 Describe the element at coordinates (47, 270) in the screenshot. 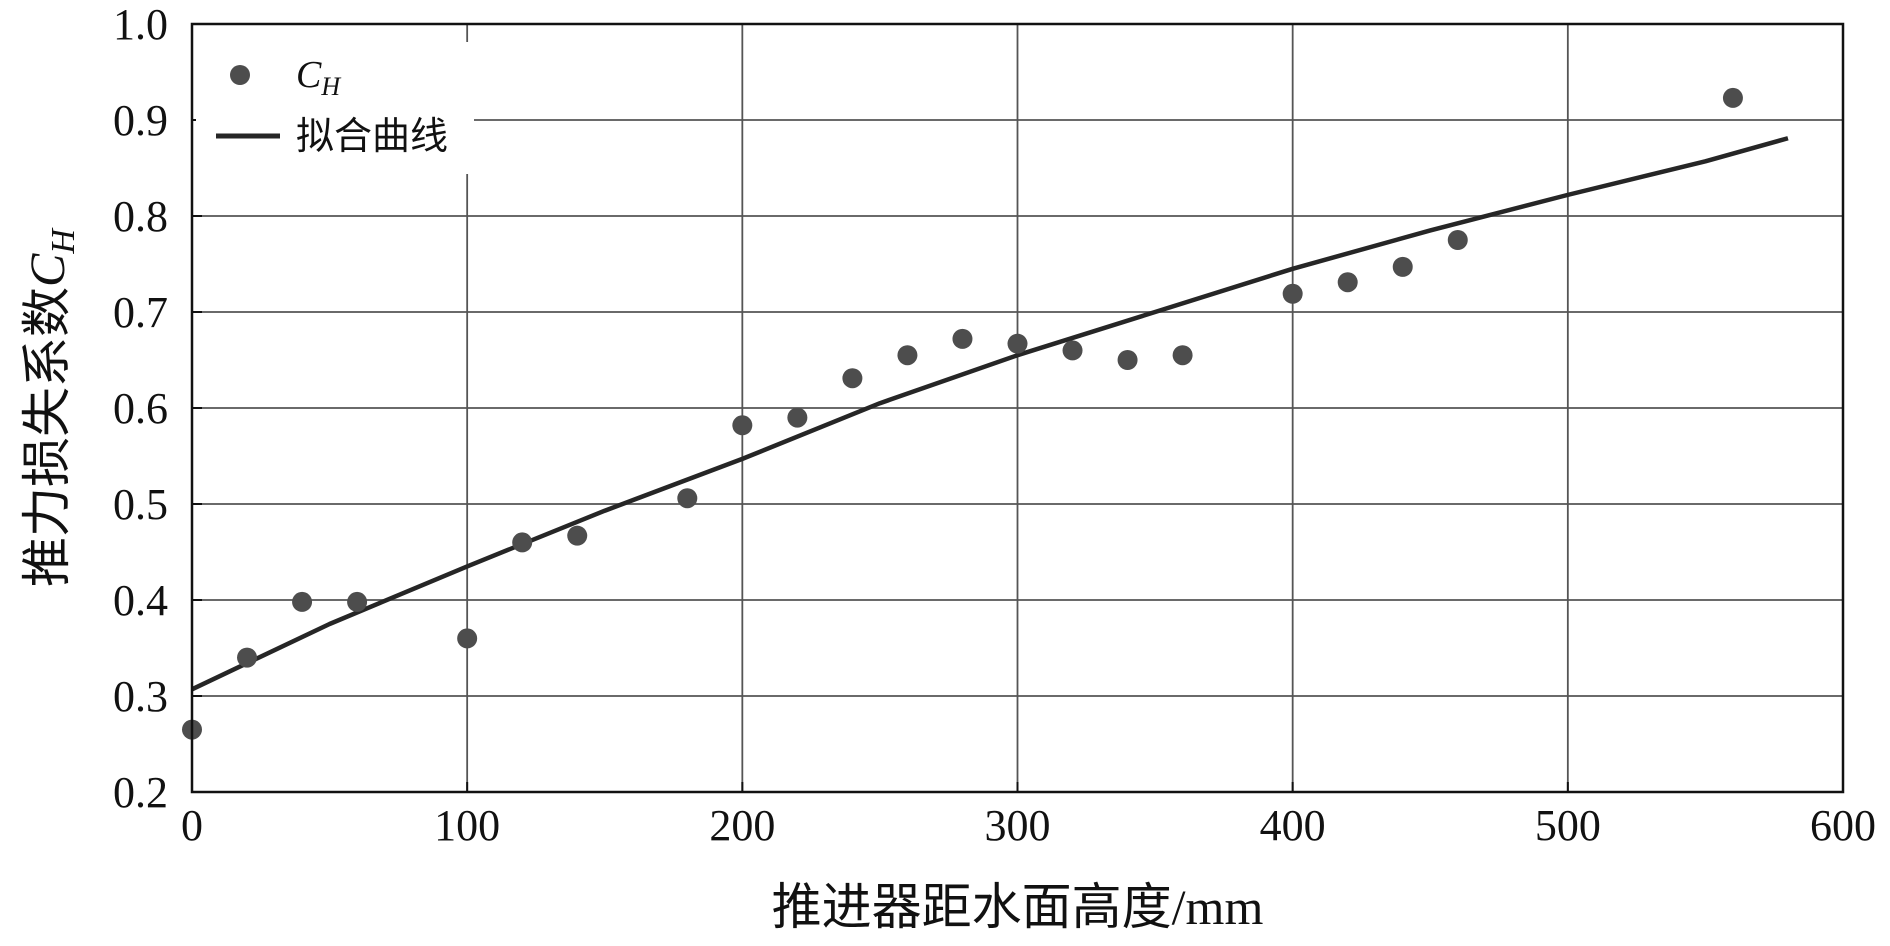

I see `y-axis-title-symbol: C` at that location.